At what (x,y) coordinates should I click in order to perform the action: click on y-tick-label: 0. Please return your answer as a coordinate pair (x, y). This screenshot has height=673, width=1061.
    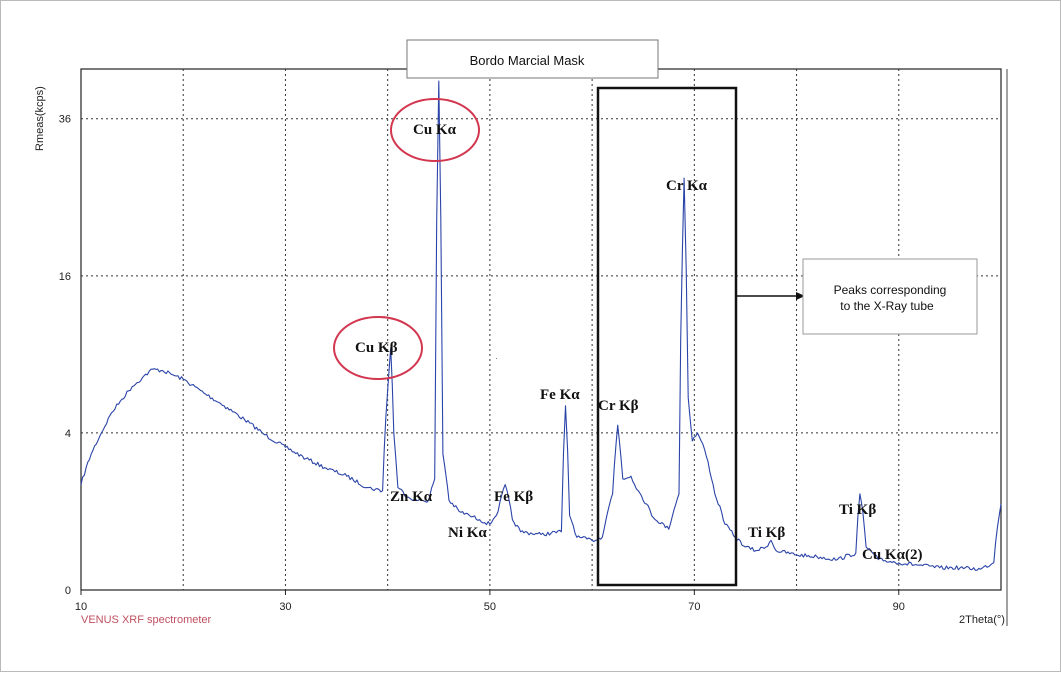
    Looking at the image, I should click on (68, 591).